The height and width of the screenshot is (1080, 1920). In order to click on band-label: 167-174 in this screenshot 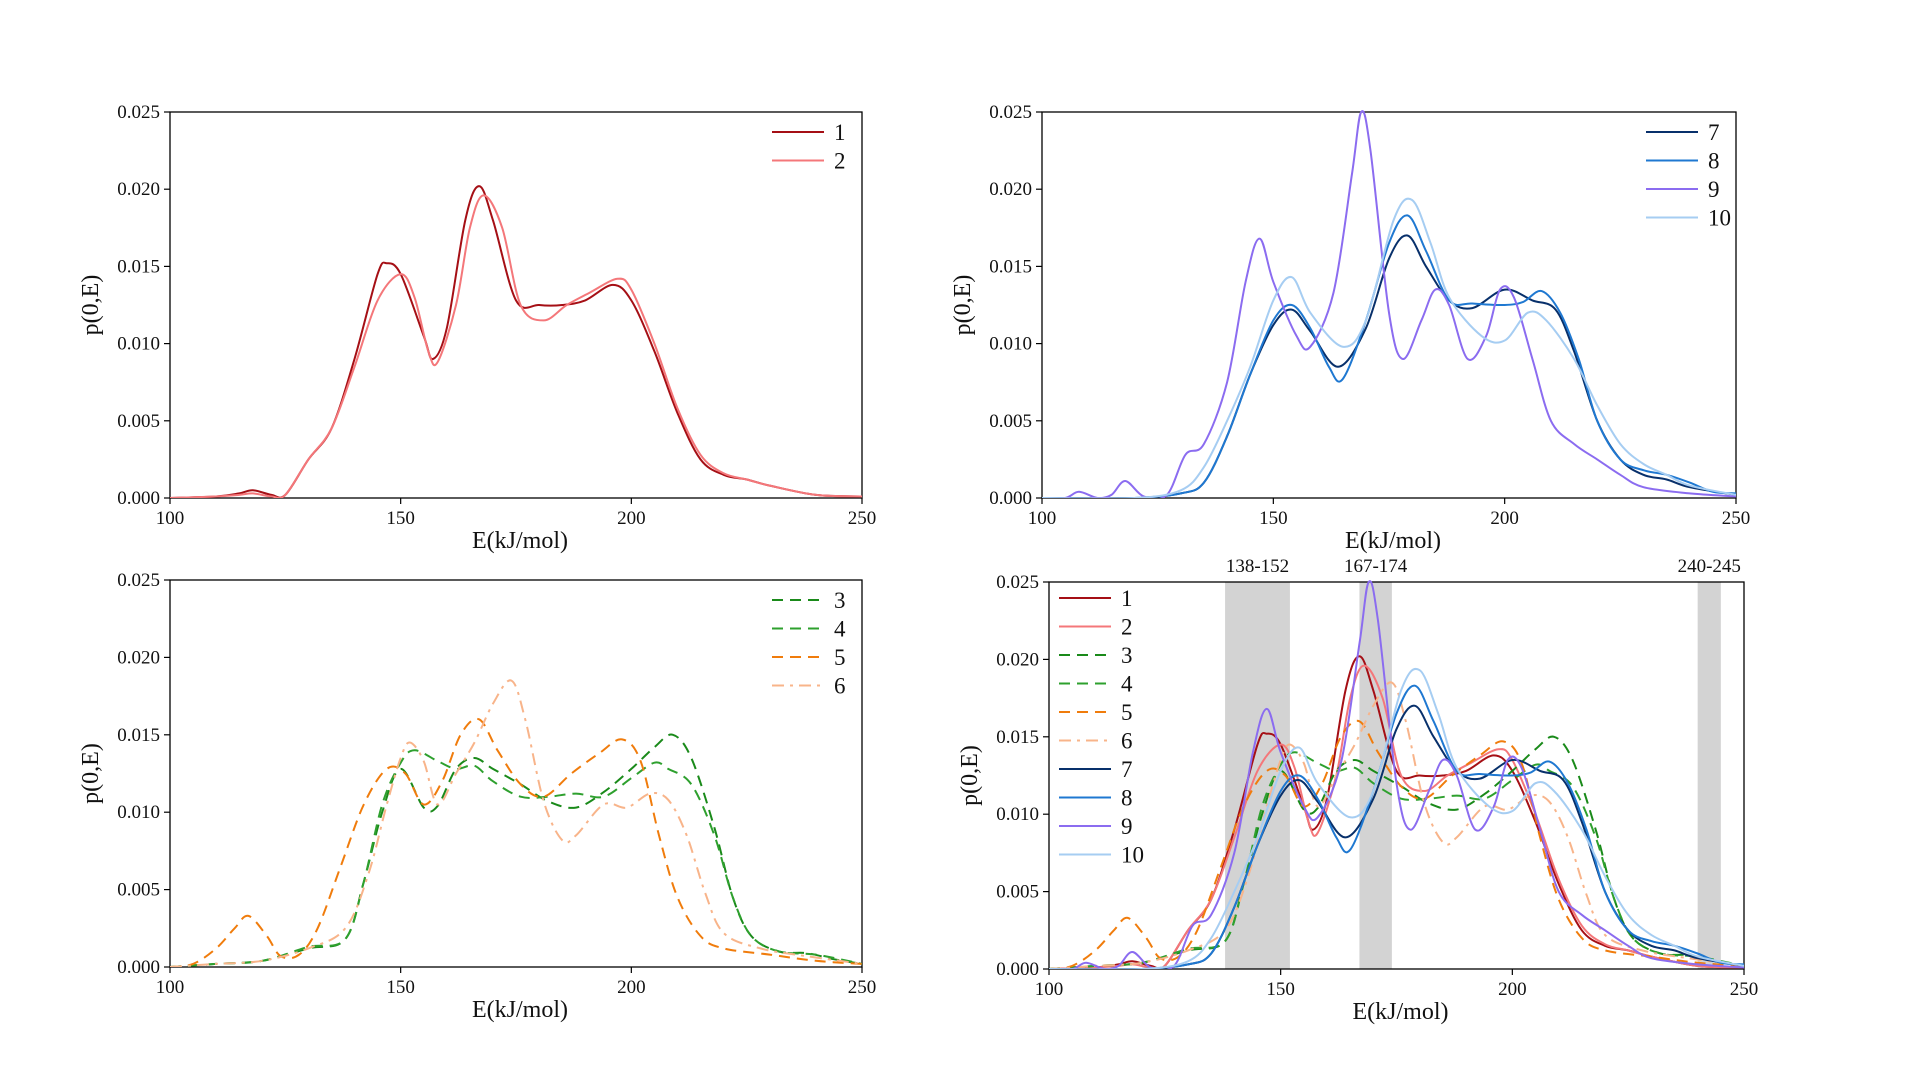, I will do `click(1376, 566)`.